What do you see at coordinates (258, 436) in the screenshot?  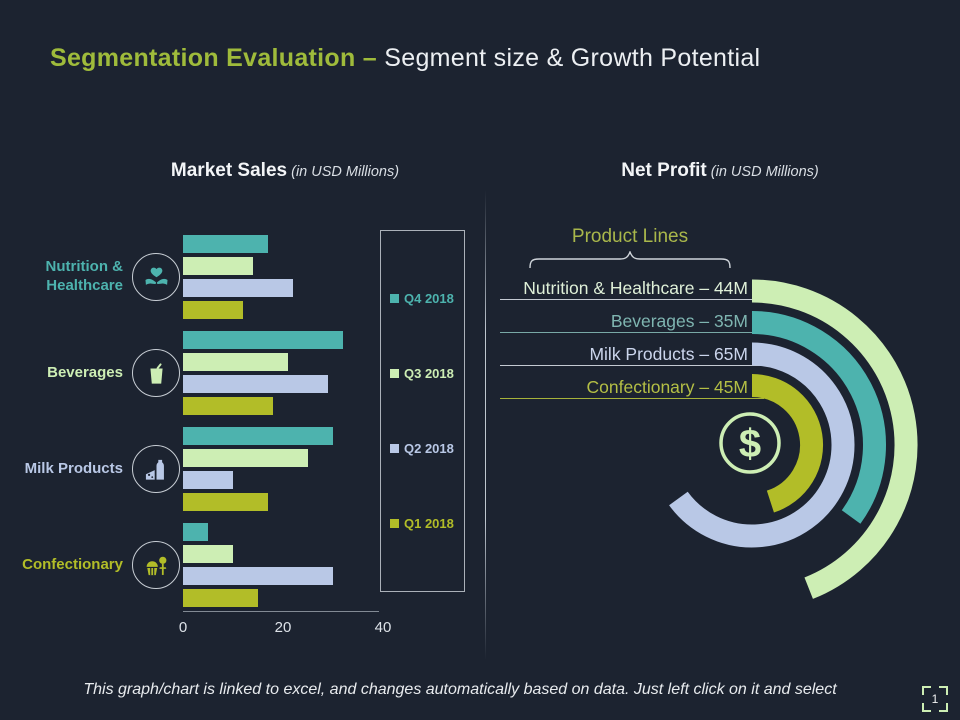 I see `bar-milk-products-q4-2018` at bounding box center [258, 436].